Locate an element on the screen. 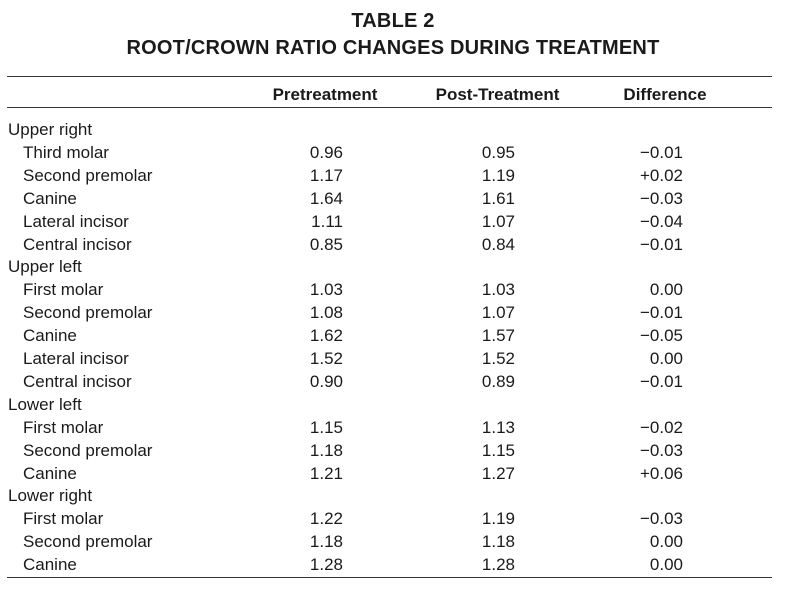  pretreatment-value: 1.52 is located at coordinates (326, 358).